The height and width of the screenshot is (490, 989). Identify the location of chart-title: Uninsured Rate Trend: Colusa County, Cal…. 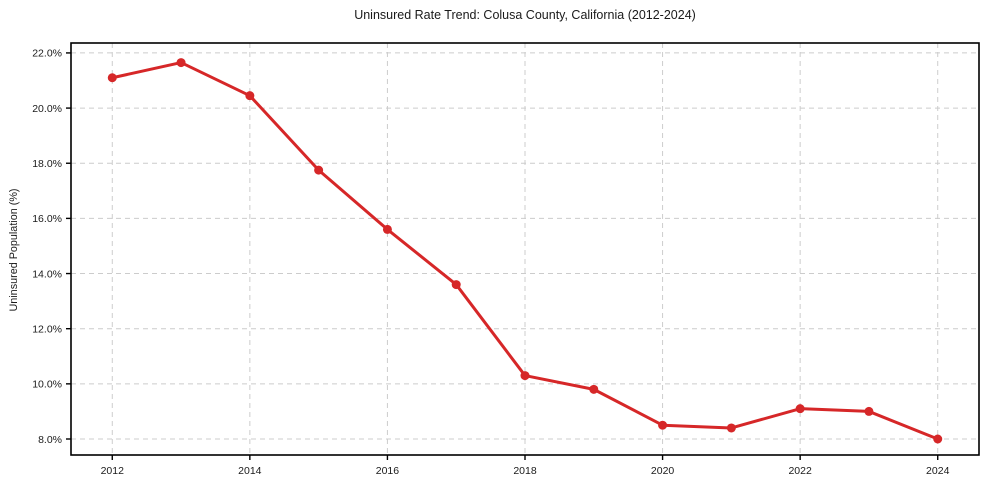
(525, 15).